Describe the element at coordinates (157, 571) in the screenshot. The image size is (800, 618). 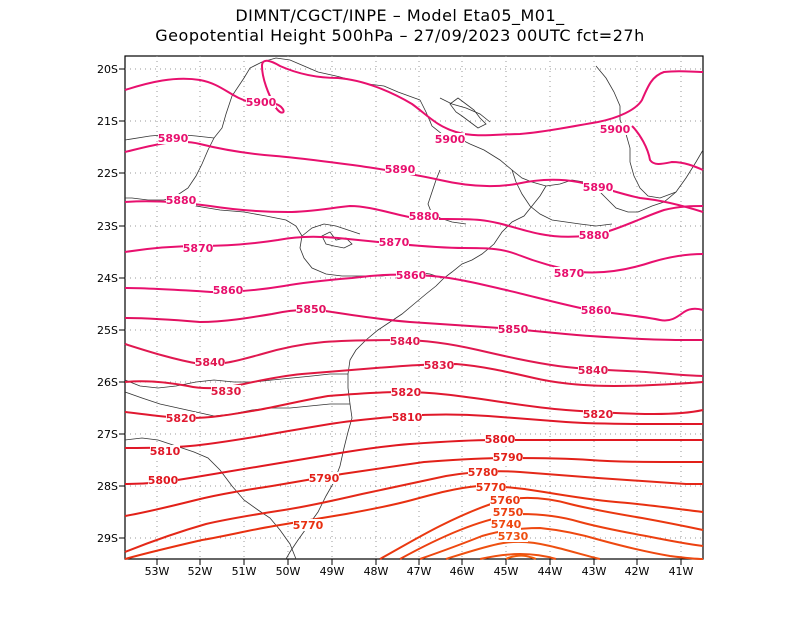
I see `lon-label: 53W` at that location.